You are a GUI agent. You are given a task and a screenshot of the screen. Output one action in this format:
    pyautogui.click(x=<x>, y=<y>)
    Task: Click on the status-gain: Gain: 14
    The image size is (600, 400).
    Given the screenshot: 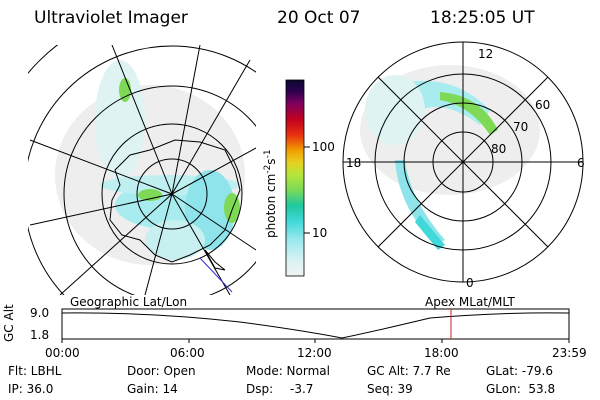 What is the action you would take?
    pyautogui.click(x=152, y=389)
    